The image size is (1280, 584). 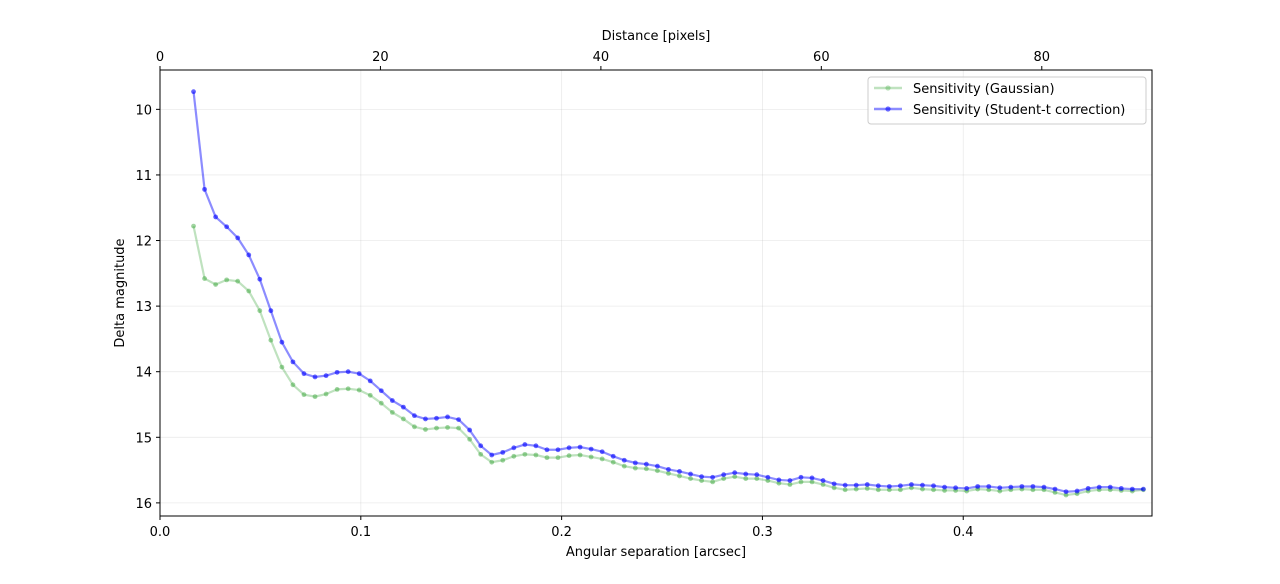 I want to click on top-x-tick-label: 0, so click(x=160, y=57).